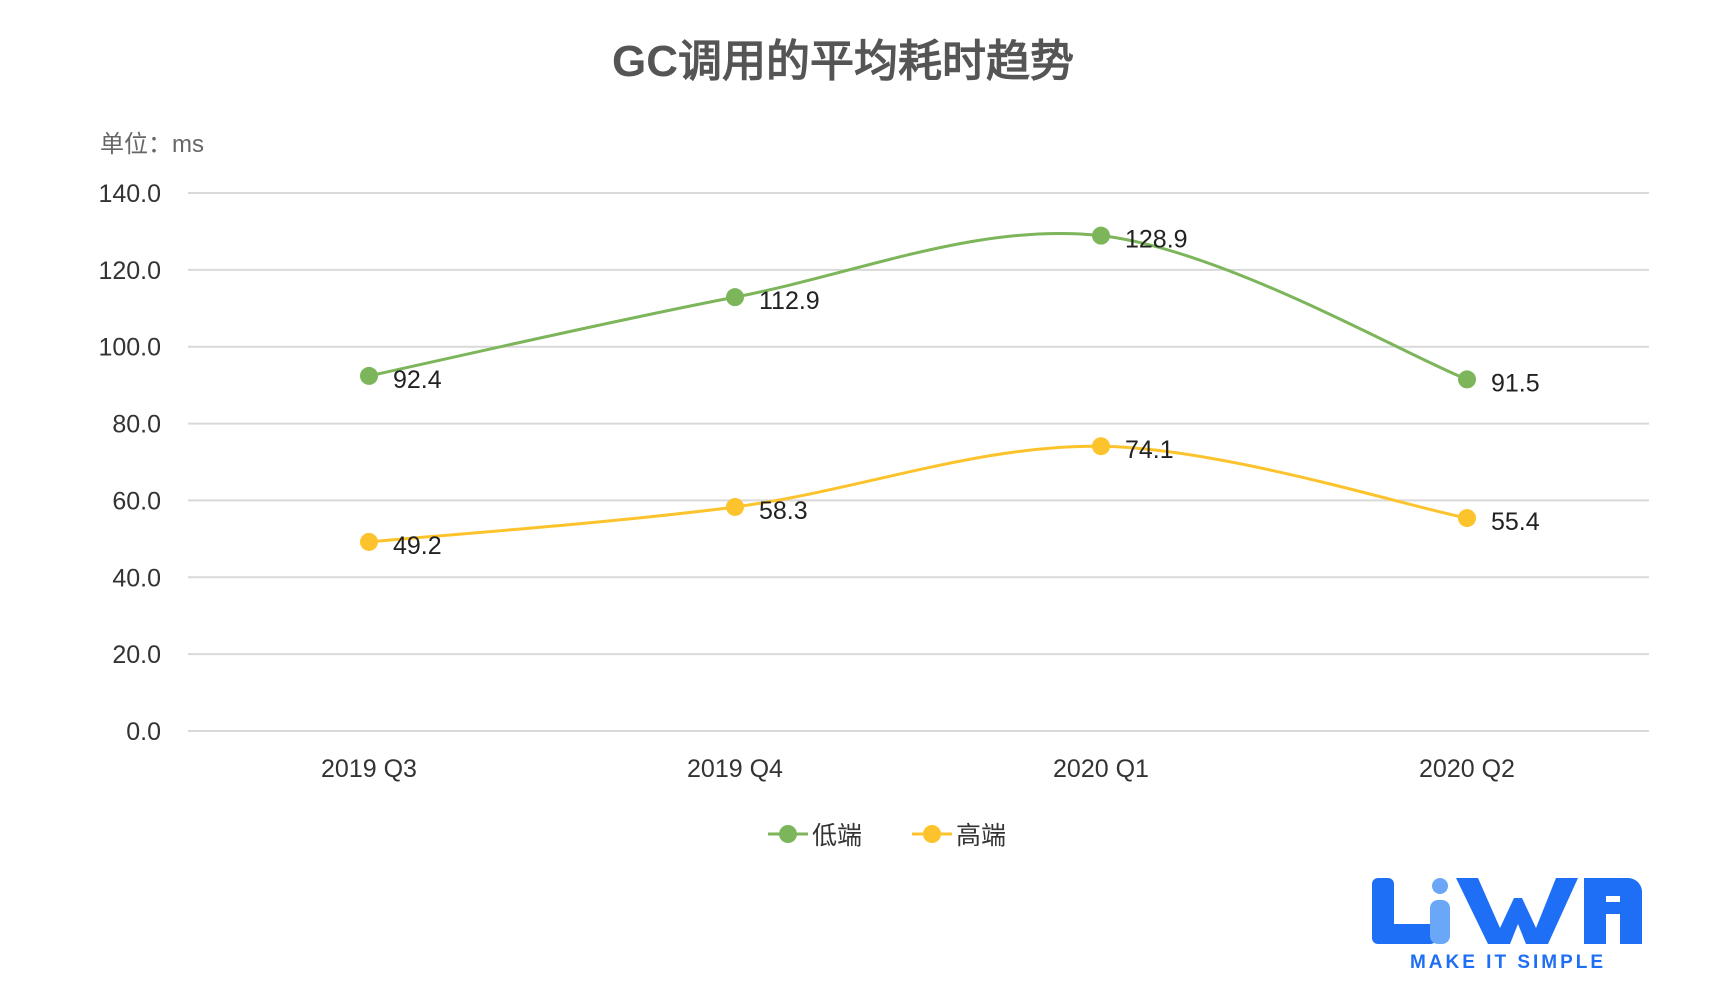 Image resolution: width=1724 pixels, height=988 pixels. Describe the element at coordinates (789, 301) in the screenshot. I see `data-label: 112.9` at that location.